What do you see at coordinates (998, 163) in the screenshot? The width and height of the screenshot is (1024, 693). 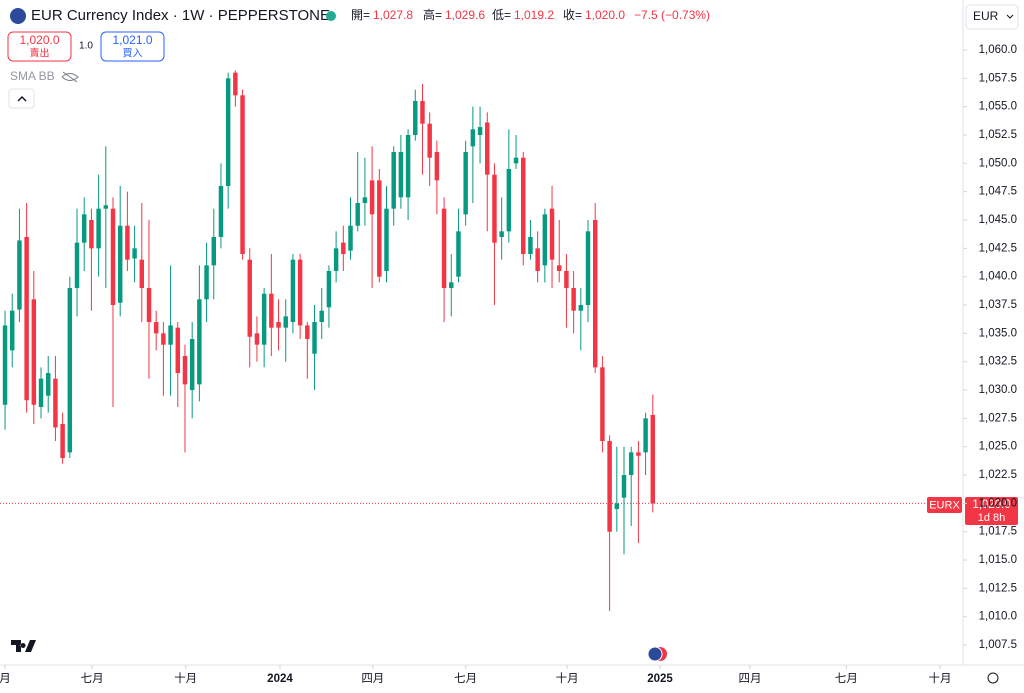 I see `y-tick-label: 1,050.0` at bounding box center [998, 163].